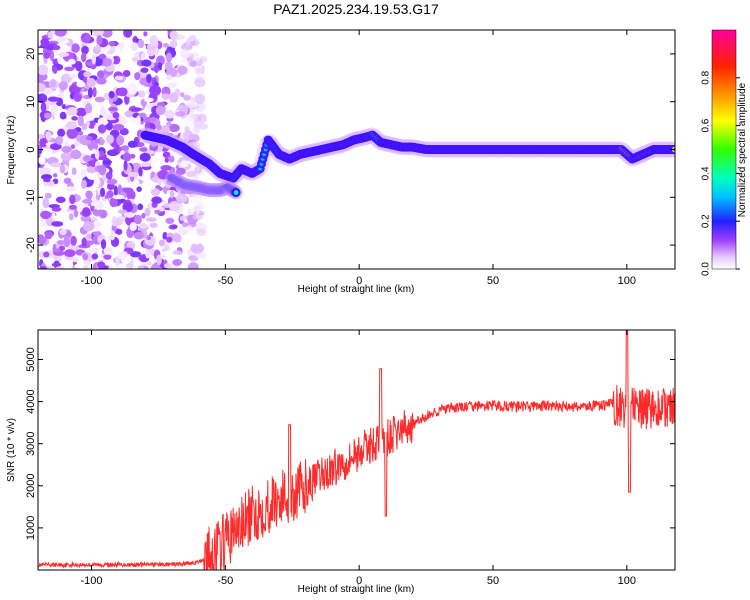 Image resolution: width=750 pixels, height=600 pixels. Describe the element at coordinates (236, 192) in the screenshot. I see `branch-core` at that location.